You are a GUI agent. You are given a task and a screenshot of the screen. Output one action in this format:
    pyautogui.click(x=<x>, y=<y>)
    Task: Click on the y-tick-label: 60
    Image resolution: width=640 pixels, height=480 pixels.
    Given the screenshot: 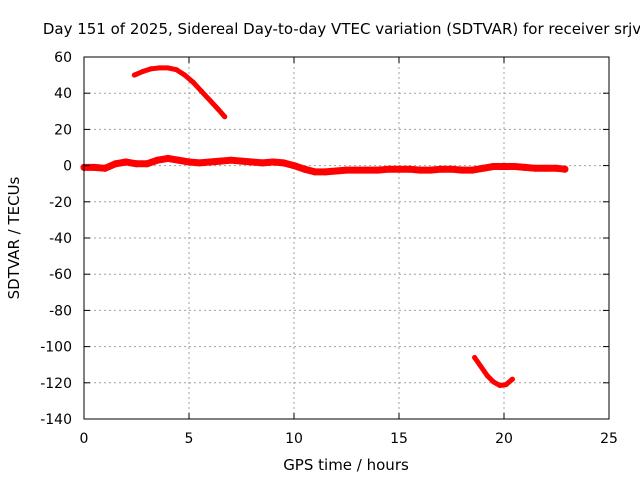 What is the action you would take?
    pyautogui.click(x=63, y=58)
    